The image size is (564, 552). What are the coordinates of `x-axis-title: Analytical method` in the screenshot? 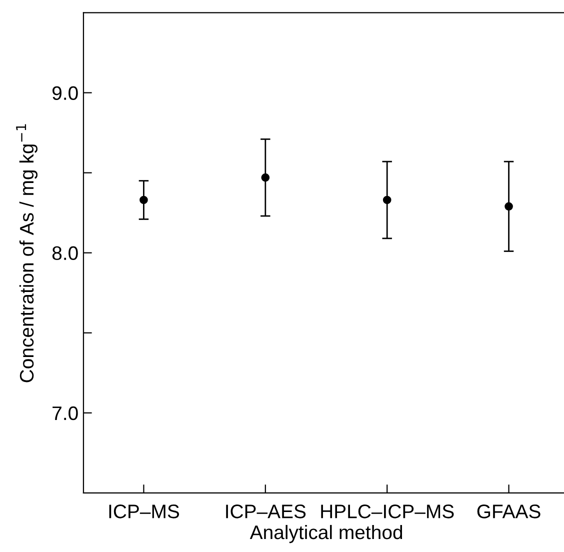 It's located at (326, 534).